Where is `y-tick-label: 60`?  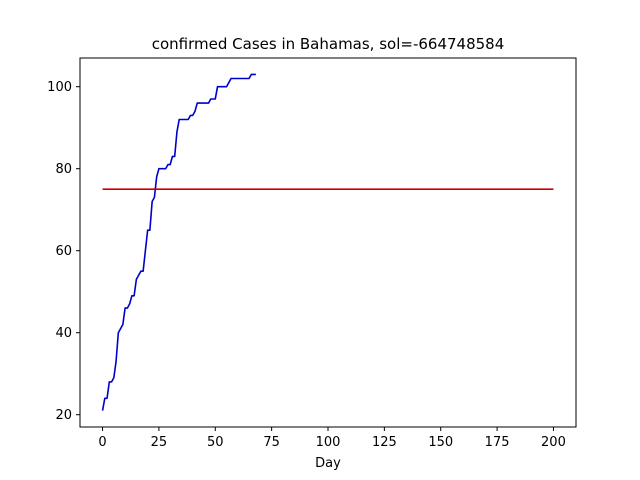 y-tick-label: 60 is located at coordinates (63, 251).